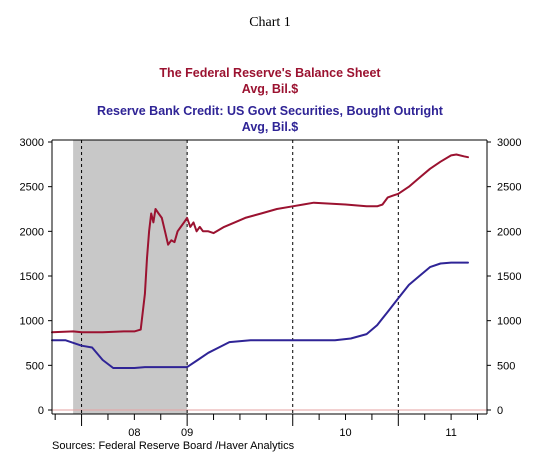 This screenshot has height=471, width=539. What do you see at coordinates (509, 188) in the screenshot?
I see `y-tick-label-right-5: 2500` at bounding box center [509, 188].